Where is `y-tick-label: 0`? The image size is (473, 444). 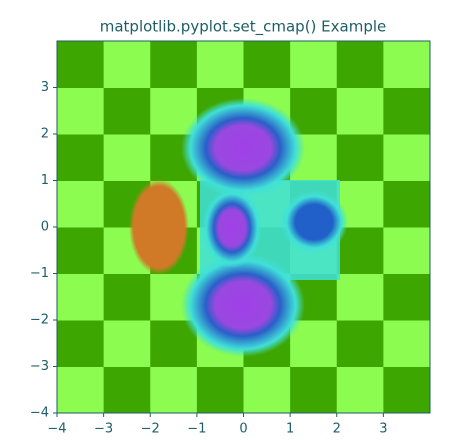 y-tick-label: 0 is located at coordinates (45, 227).